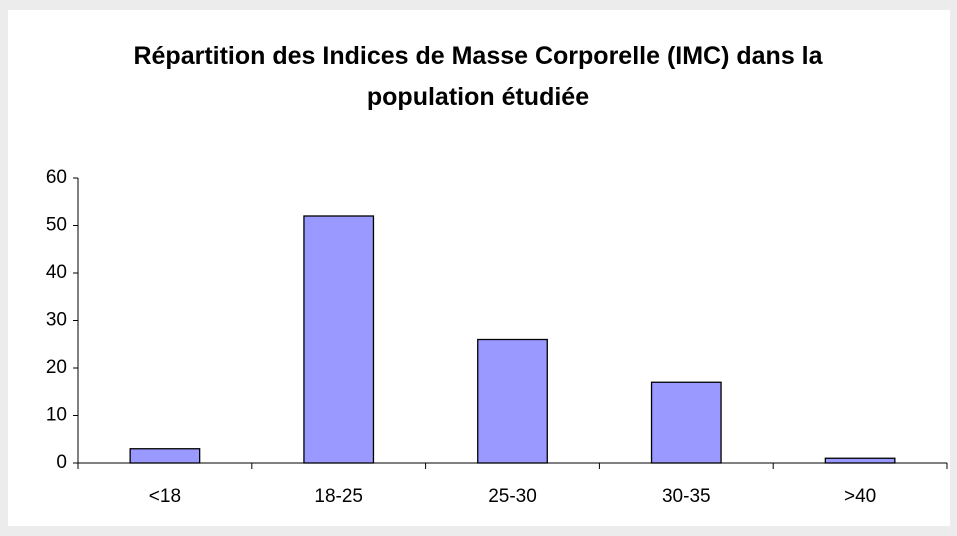 The width and height of the screenshot is (957, 536). What do you see at coordinates (512, 496) in the screenshot?
I see `x-tick-label: 25-30` at bounding box center [512, 496].